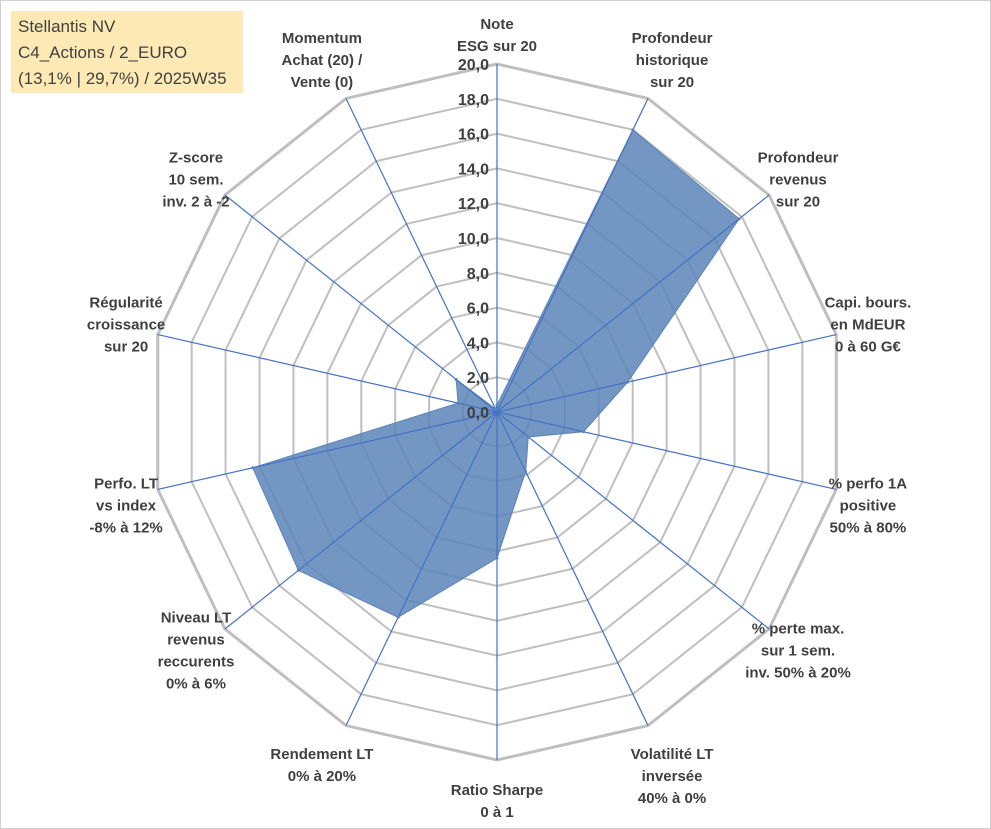 This screenshot has width=991, height=829. What do you see at coordinates (478, 378) in the screenshot?
I see `r-tick-label: 2,0` at bounding box center [478, 378].